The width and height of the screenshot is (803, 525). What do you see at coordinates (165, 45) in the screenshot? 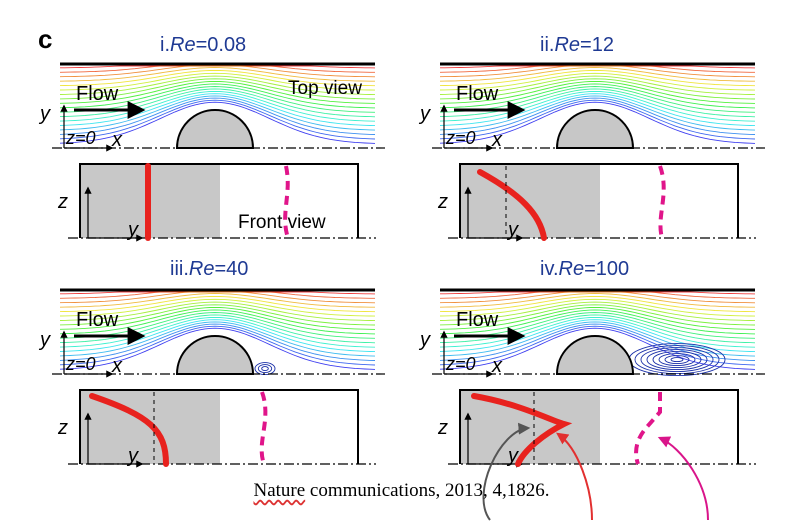
I see `panel-index-label: i.` at bounding box center [165, 45].